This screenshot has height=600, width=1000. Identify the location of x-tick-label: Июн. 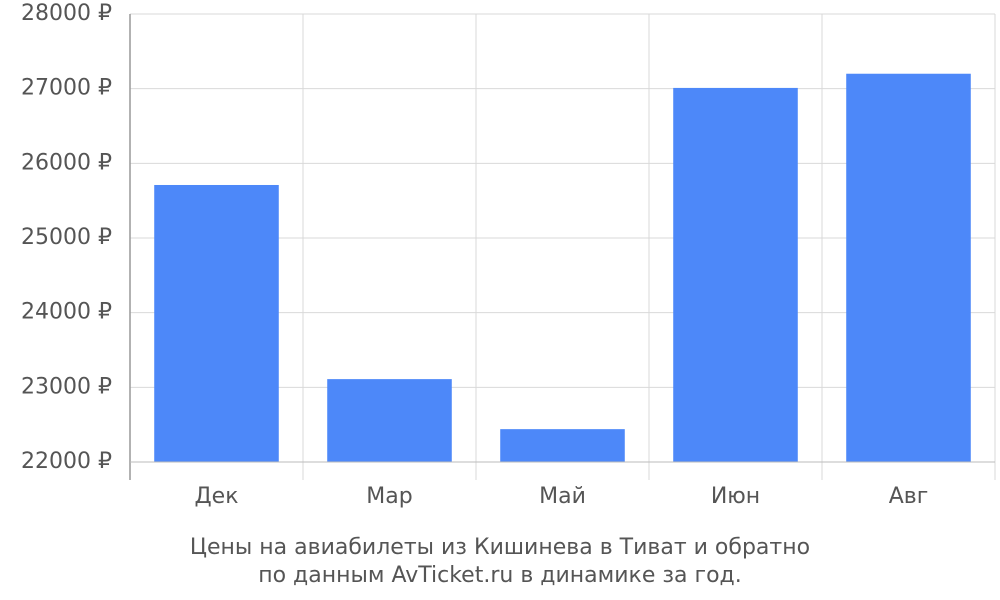
(735, 496).